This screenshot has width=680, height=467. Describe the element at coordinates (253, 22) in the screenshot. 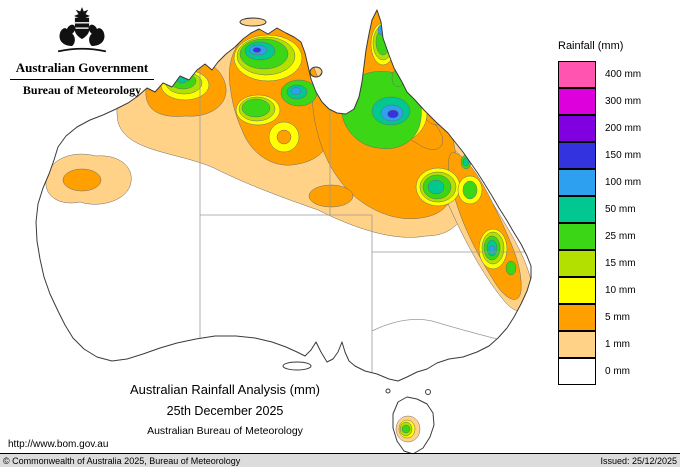

I see `melville-island` at that location.